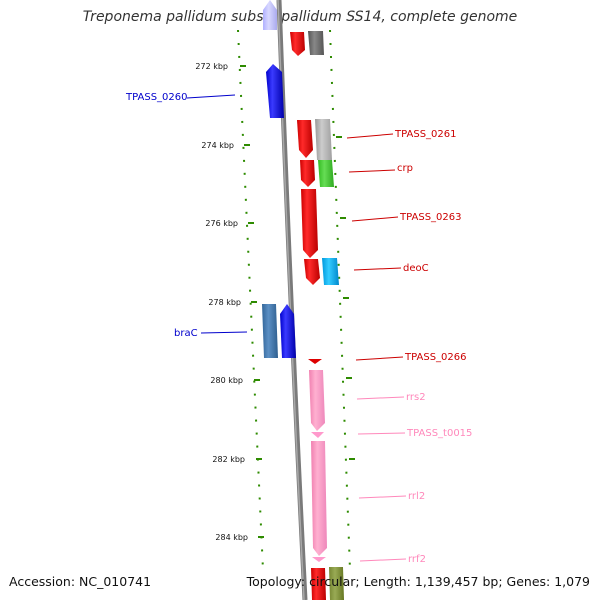  What do you see at coordinates (439, 433) in the screenshot?
I see `gene-label-tpass-t0015: TPASS_t0015` at bounding box center [439, 433].